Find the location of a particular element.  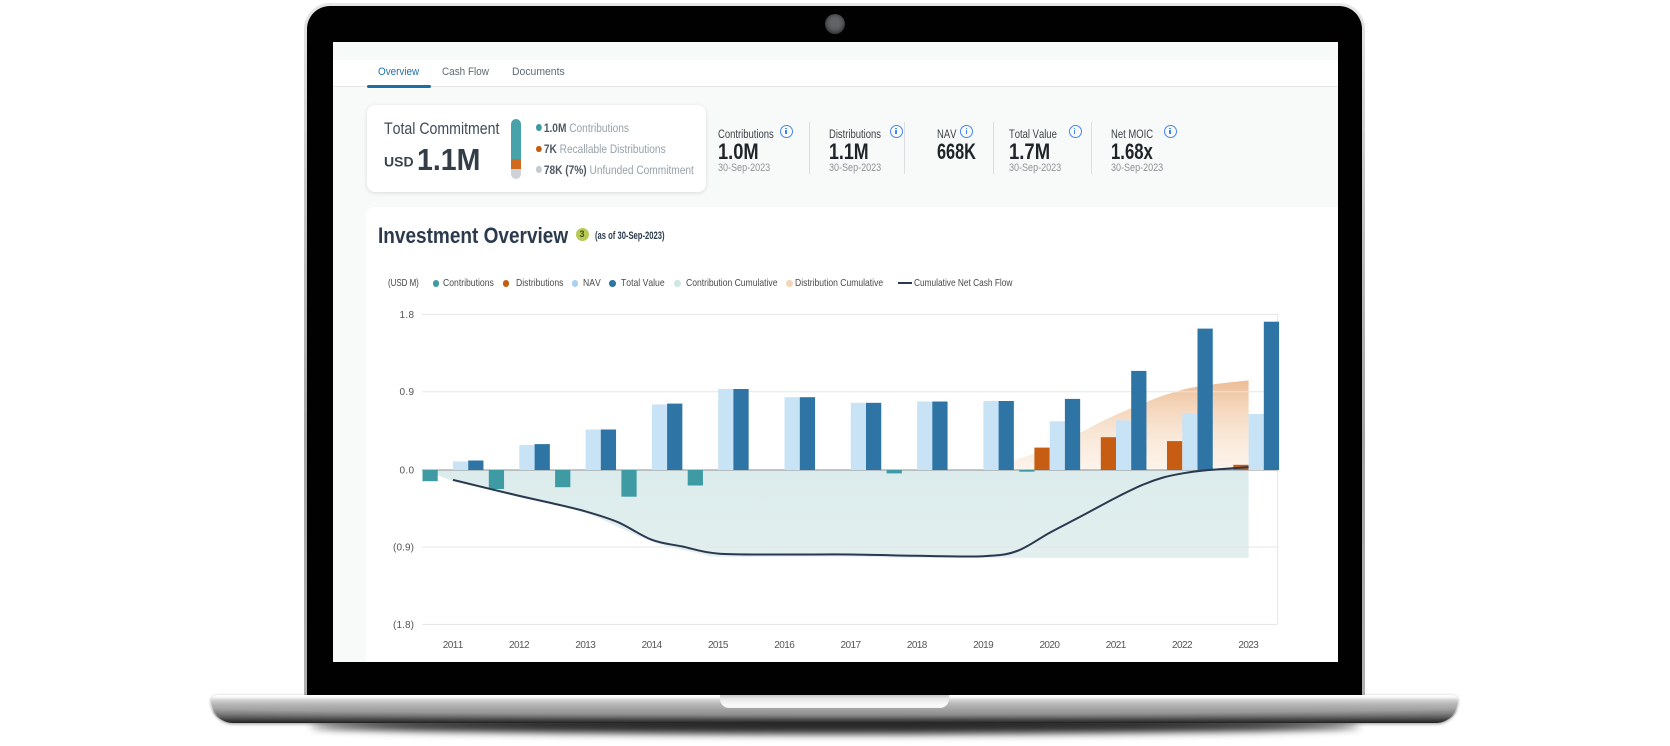

svg-text: 2022 is located at coordinates (1182, 645).